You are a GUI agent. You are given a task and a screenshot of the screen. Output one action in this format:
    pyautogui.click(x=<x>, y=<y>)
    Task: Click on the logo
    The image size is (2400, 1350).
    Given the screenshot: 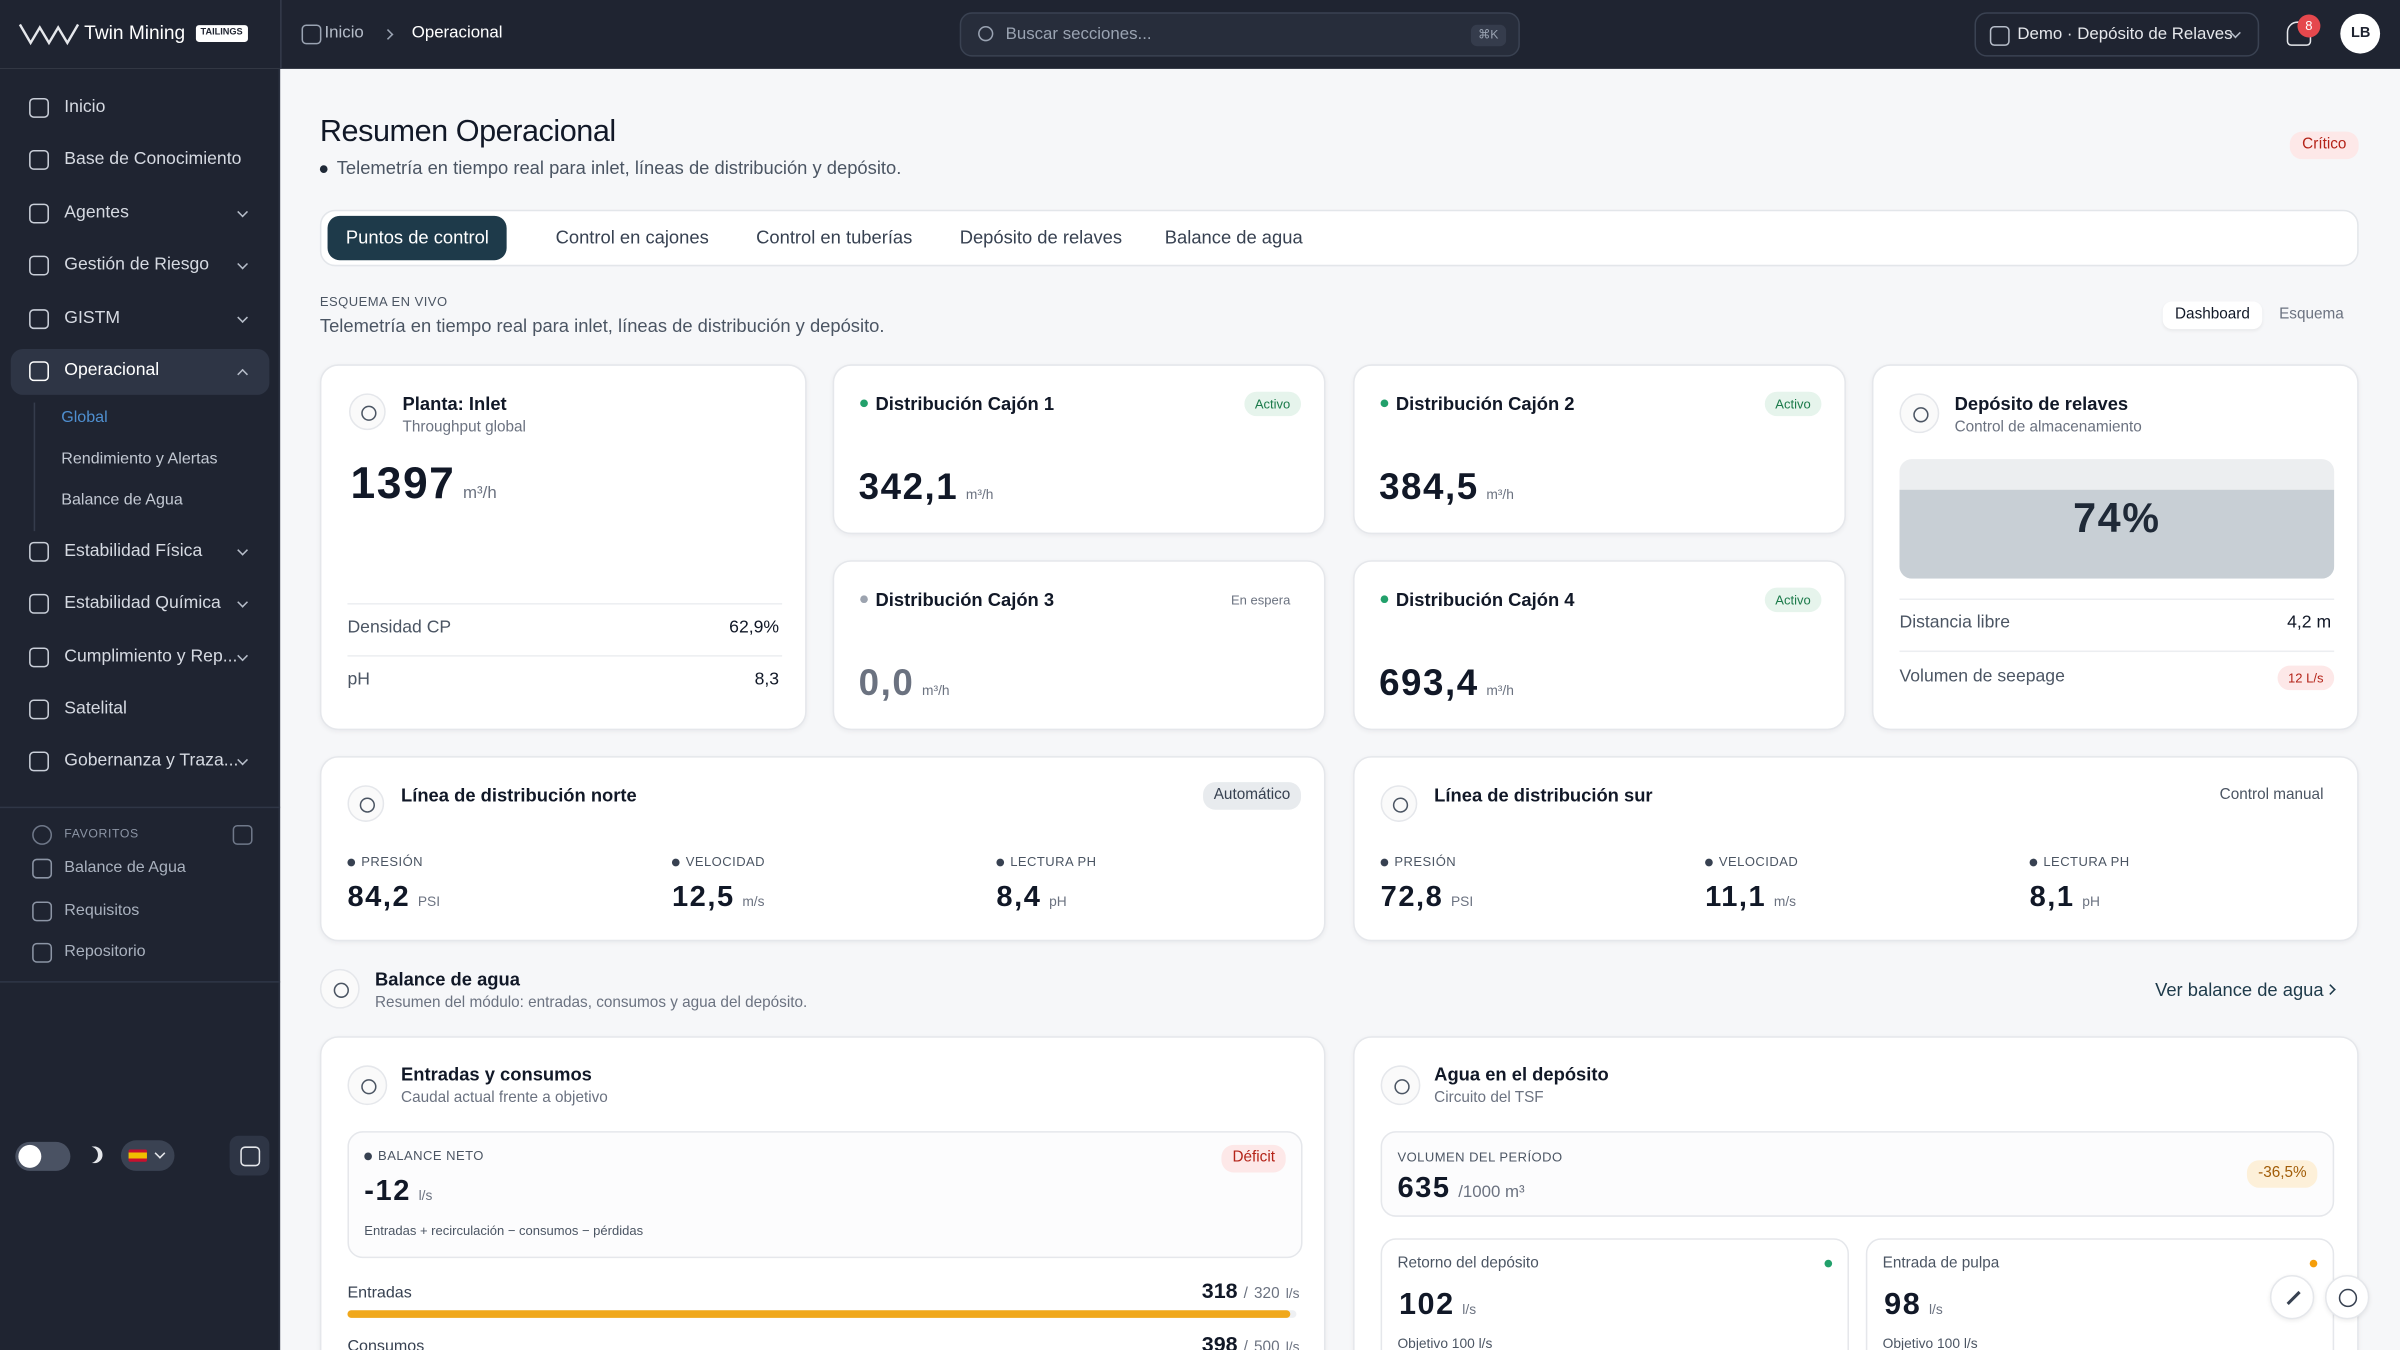 What is the action you would take?
    pyautogui.click(x=49, y=34)
    